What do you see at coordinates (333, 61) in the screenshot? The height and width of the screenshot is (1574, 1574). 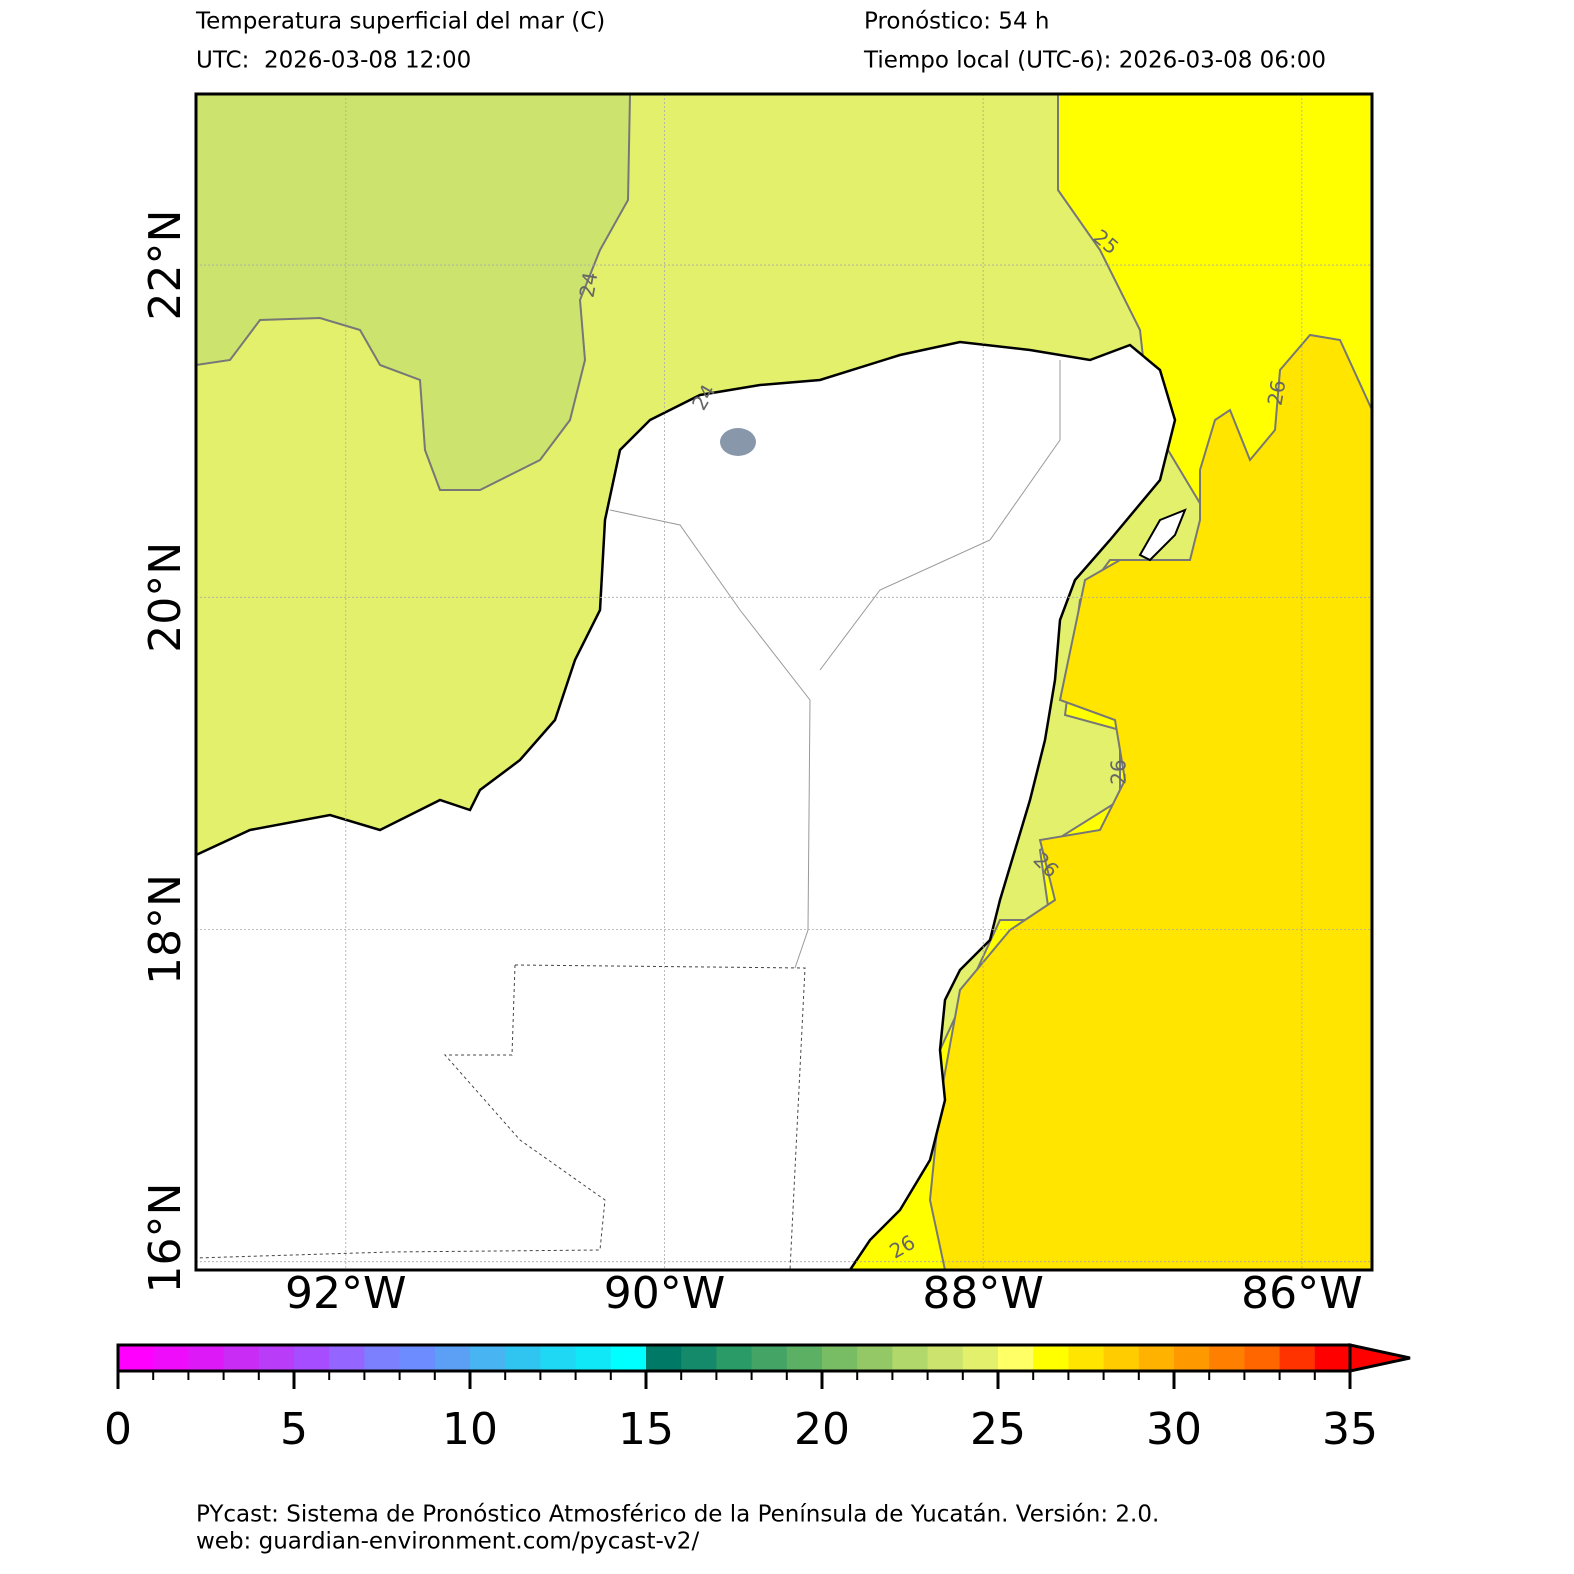 I see `utc-time: UTC: 2026-03-08 12:00` at bounding box center [333, 61].